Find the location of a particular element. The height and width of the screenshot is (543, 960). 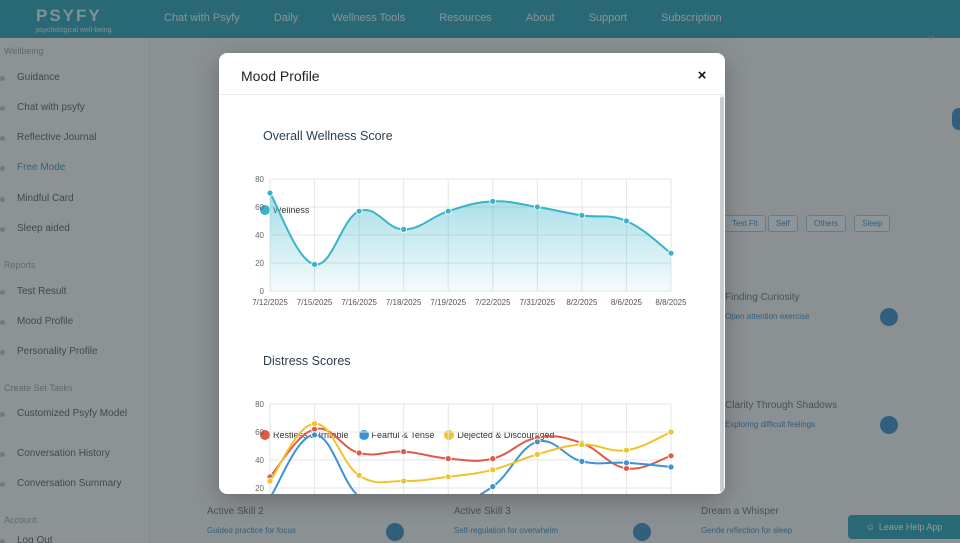

distress-chart-title: Distress Scores is located at coordinates (307, 361).